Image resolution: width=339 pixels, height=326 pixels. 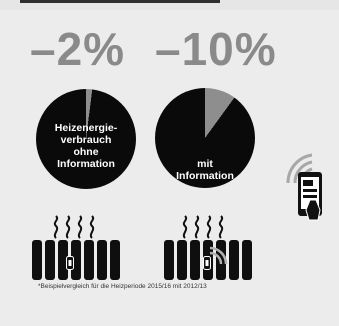 What do you see at coordinates (86, 146) in the screenshot?
I see `pie-label-without-info: Heizenergie- verbrauch ohne Information` at bounding box center [86, 146].